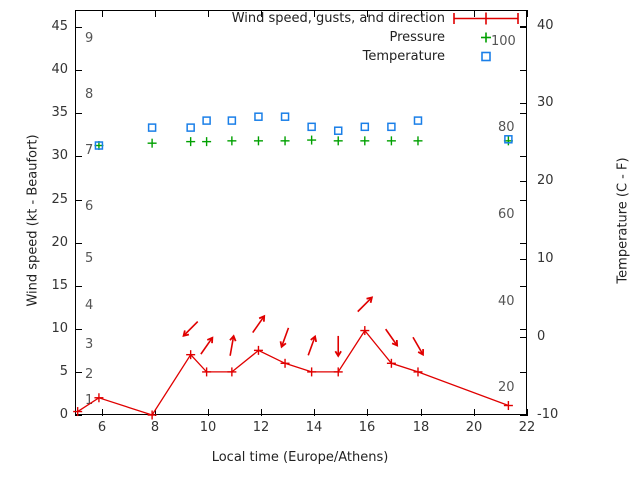  Describe the element at coordinates (527, 427) in the screenshot. I see `x-tick-label: 22` at that location.